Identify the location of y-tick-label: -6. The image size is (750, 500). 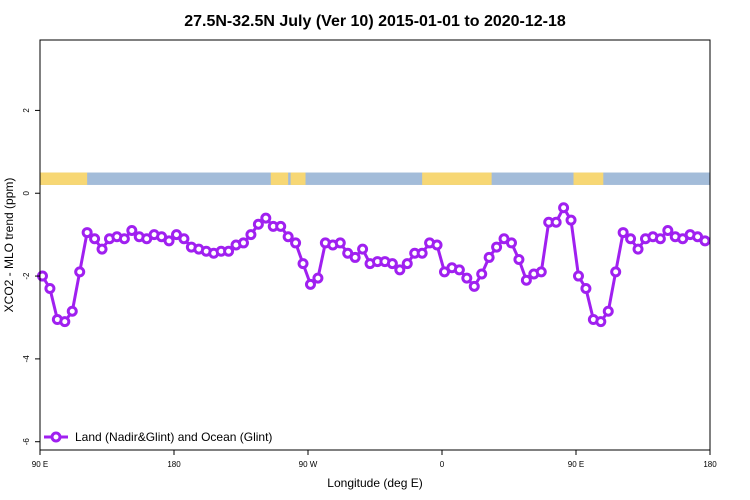
(26, 442).